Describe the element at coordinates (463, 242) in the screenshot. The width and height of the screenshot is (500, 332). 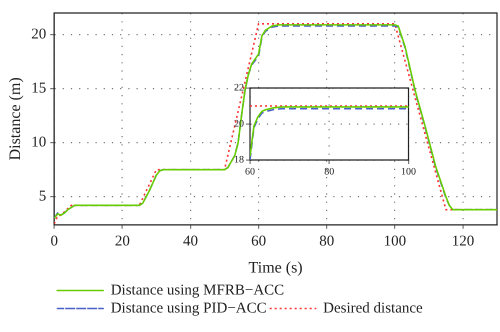
I see `x-tick-label: 120` at that location.